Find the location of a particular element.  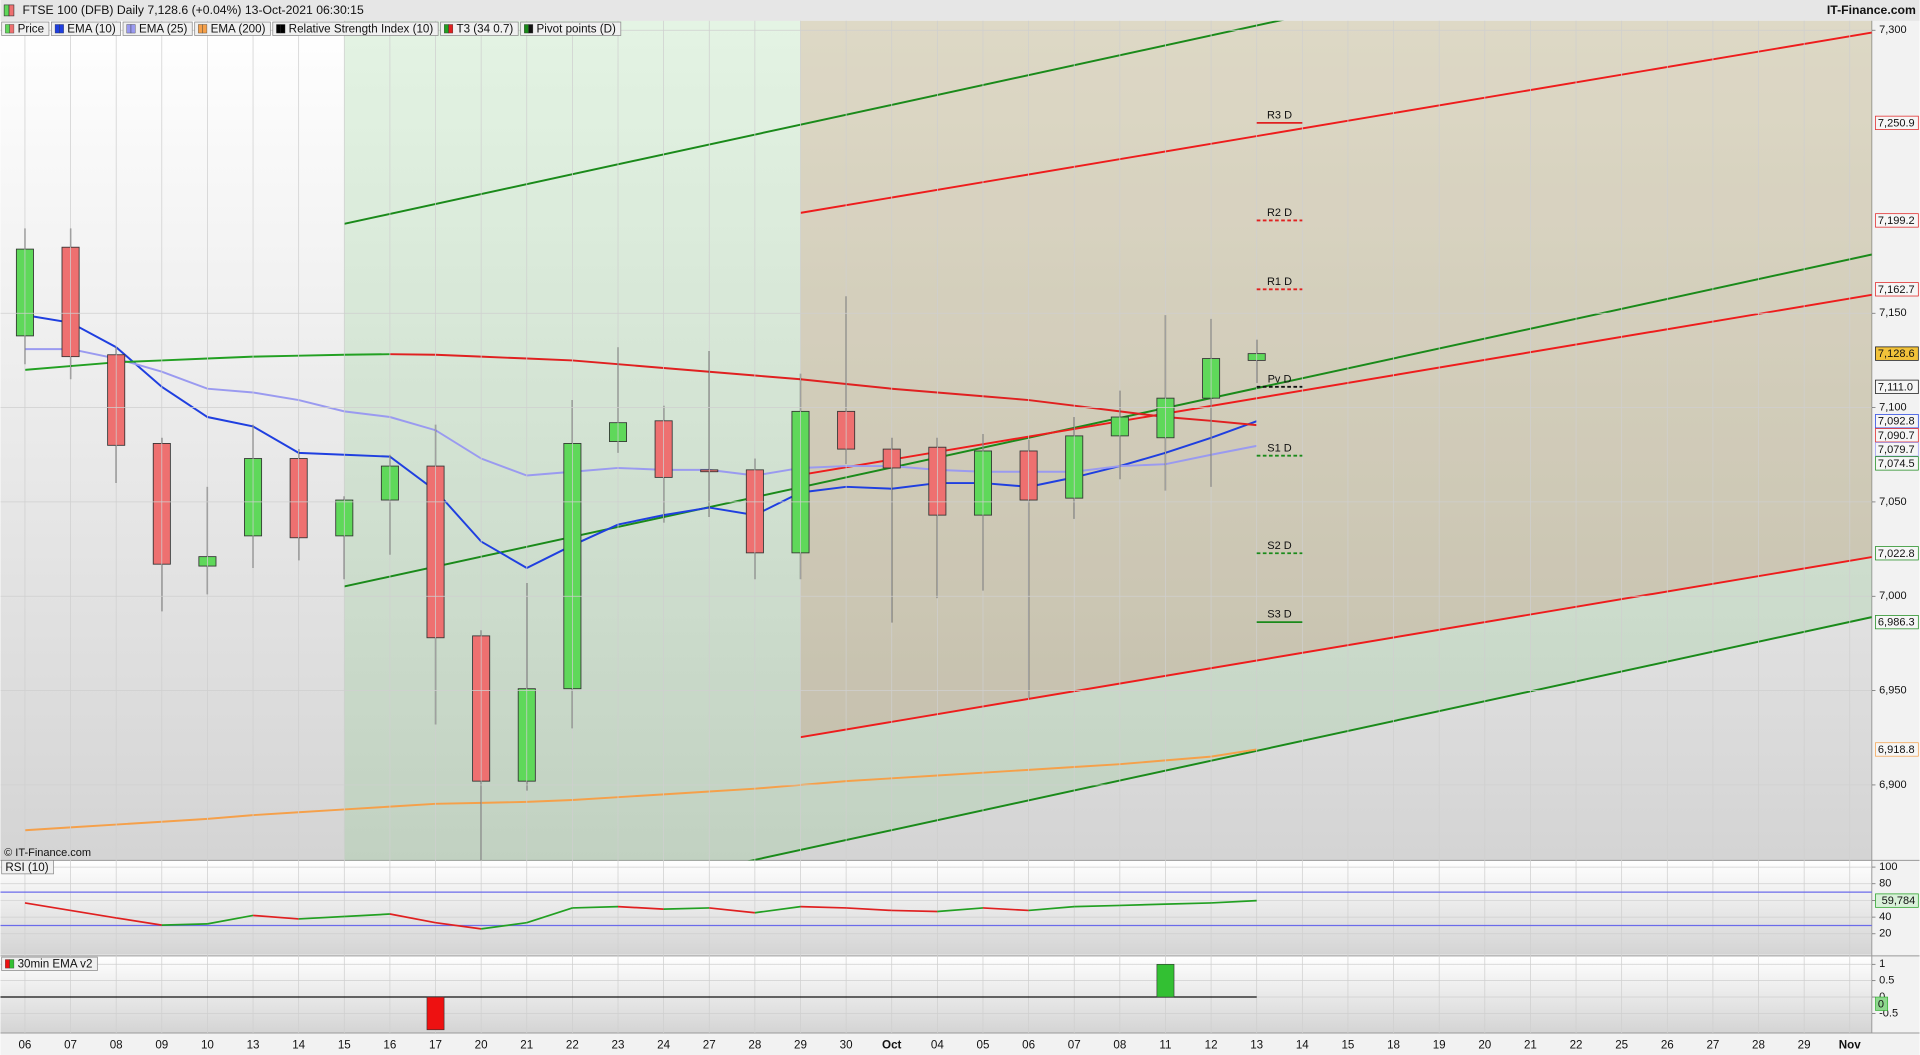

legend-label: EMA (25) is located at coordinates (163, 28).